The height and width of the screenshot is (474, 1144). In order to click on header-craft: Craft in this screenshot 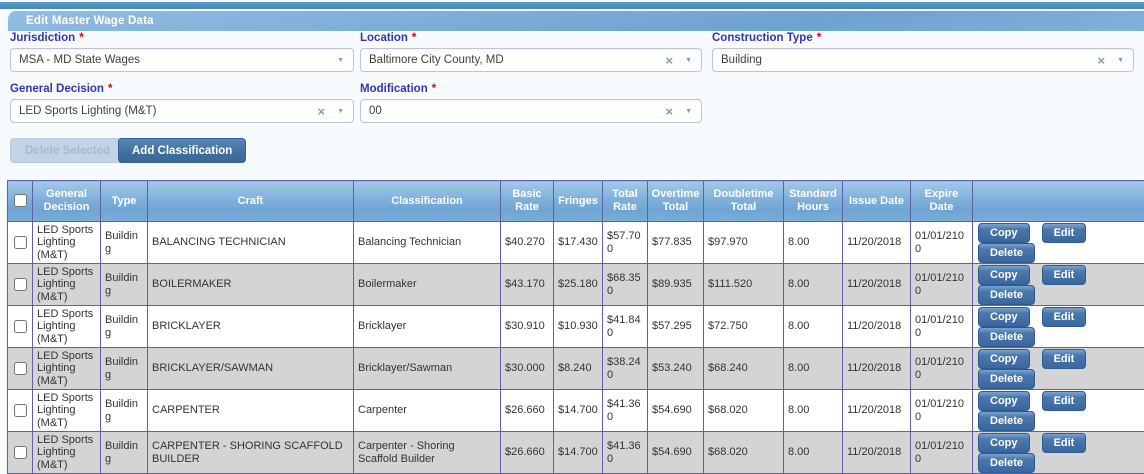, I will do `click(251, 201)`.